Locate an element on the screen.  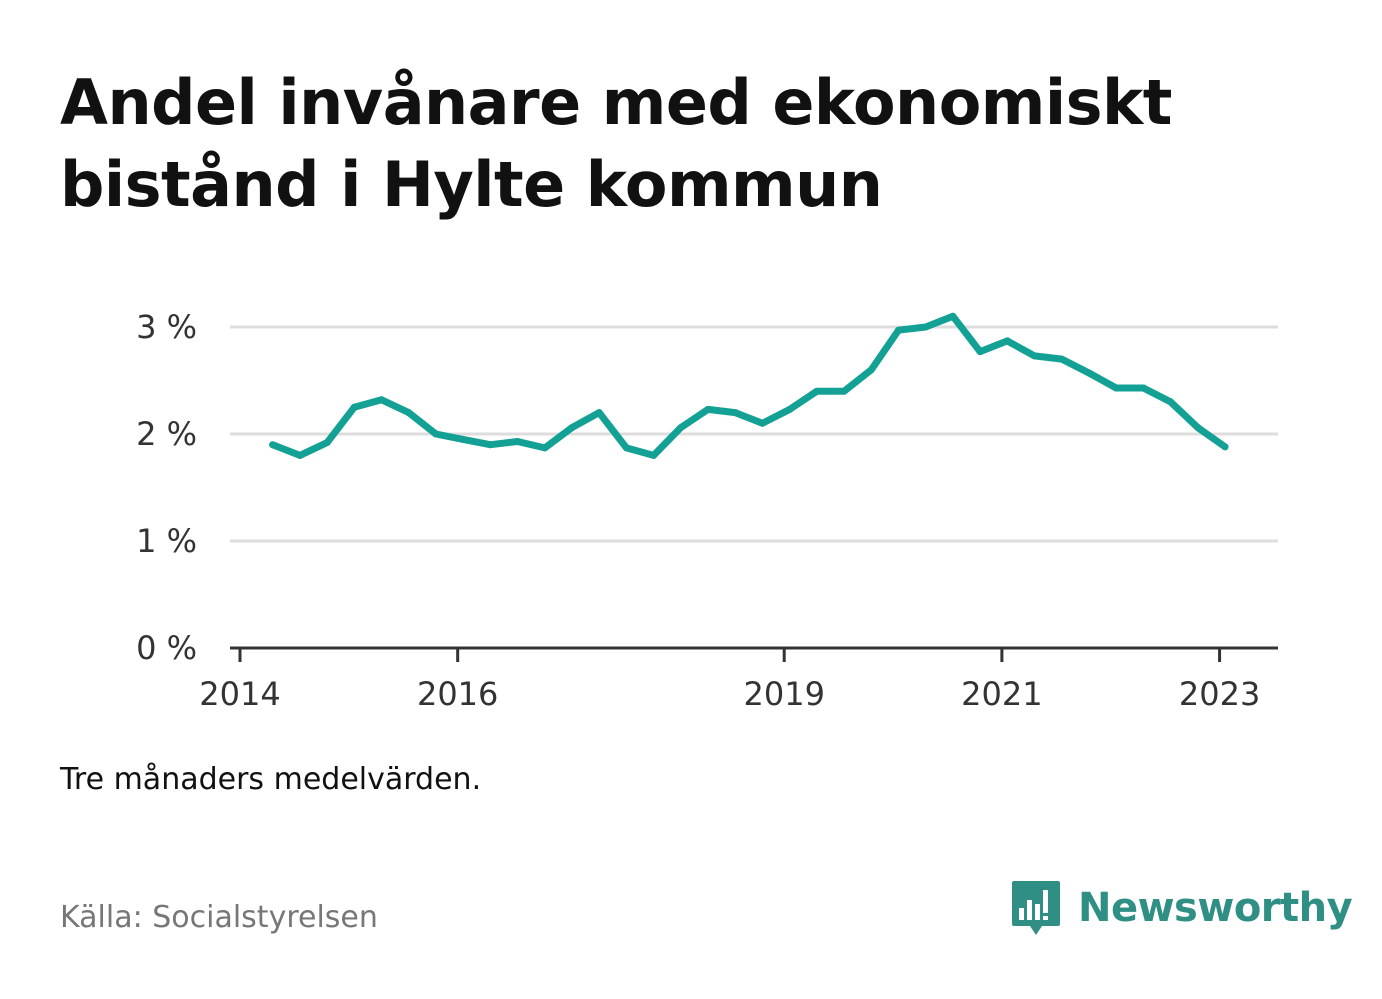
x-tick-label: 2019 is located at coordinates (783, 694).